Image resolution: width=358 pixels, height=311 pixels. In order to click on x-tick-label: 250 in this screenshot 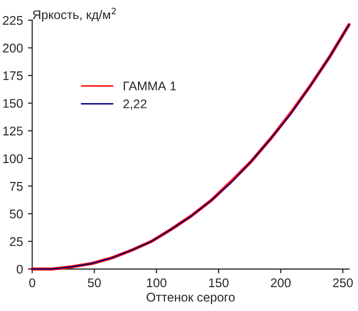, I will do `click(343, 283)`.